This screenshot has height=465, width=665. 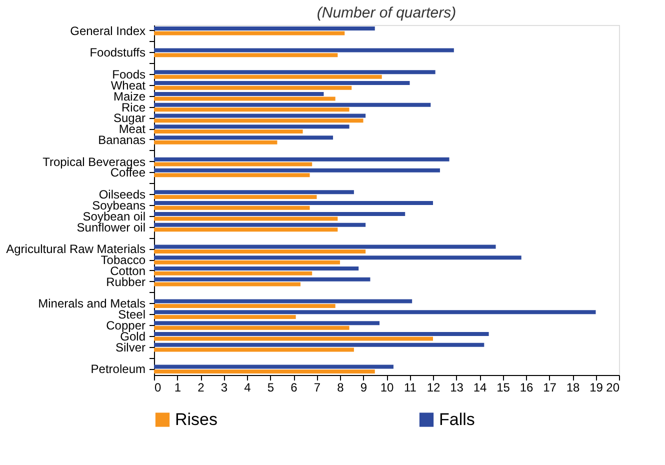 What do you see at coordinates (130, 347) in the screenshot?
I see `y-tick-label: Silver` at bounding box center [130, 347].